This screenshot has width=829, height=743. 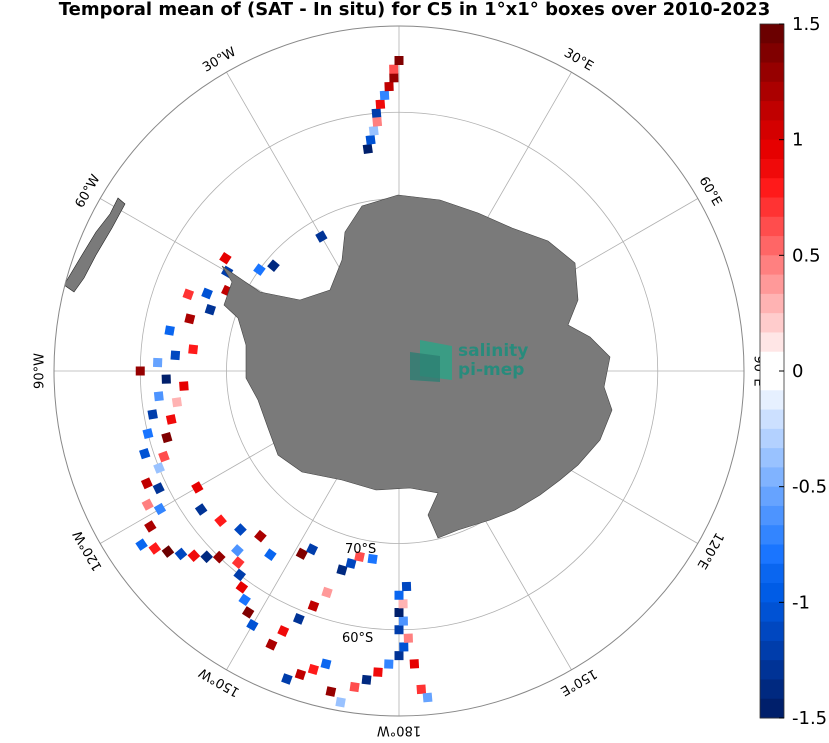 What do you see at coordinates (797, 140) in the screenshot?
I see `colorbar-tick-label: 1` at bounding box center [797, 140].